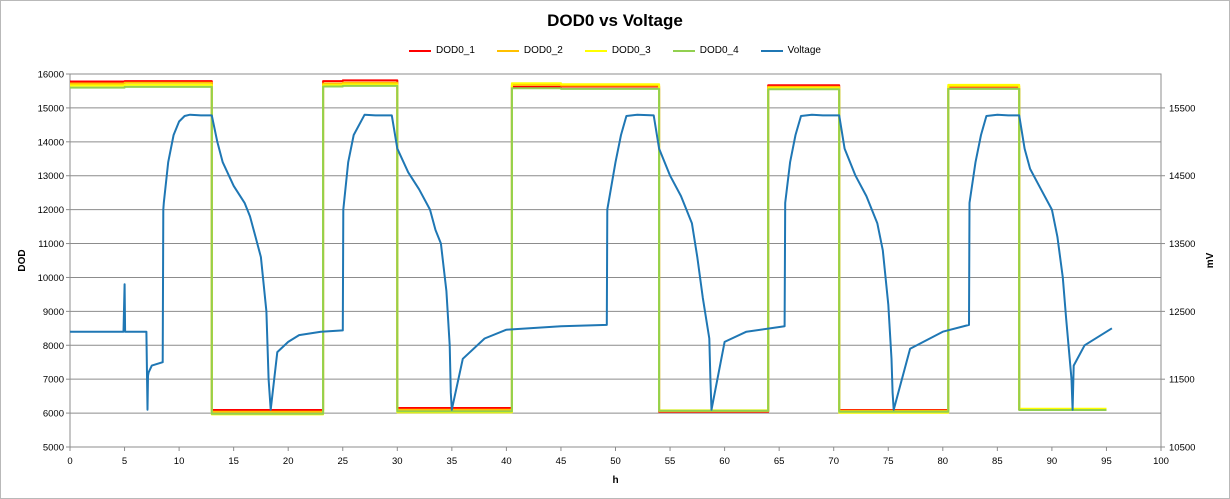  Describe the element at coordinates (51, 142) in the screenshot. I see `y-left-tick-label: 14000` at that location.